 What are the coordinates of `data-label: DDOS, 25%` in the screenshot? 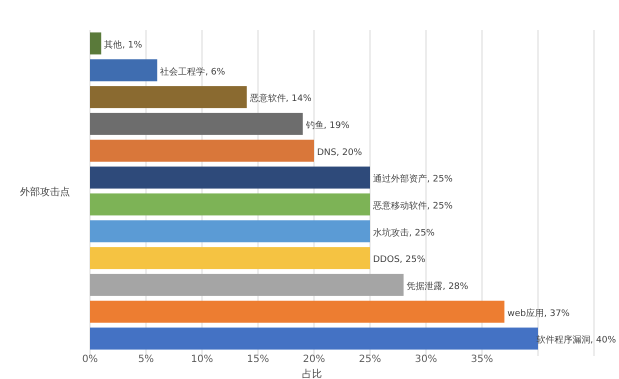 It's located at (399, 260).